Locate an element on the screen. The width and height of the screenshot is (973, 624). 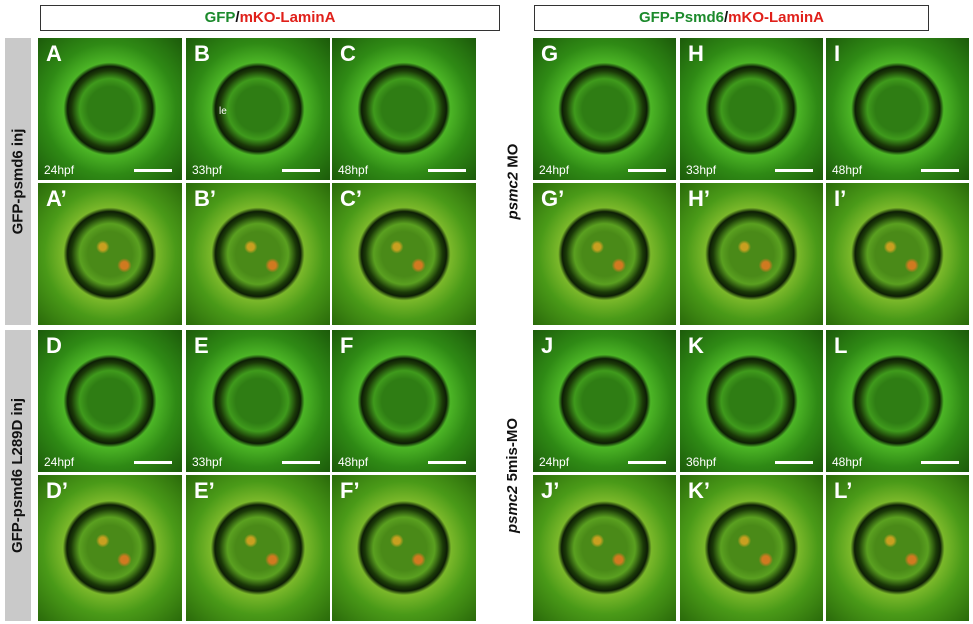
panel-letter: B is located at coordinates (202, 53).